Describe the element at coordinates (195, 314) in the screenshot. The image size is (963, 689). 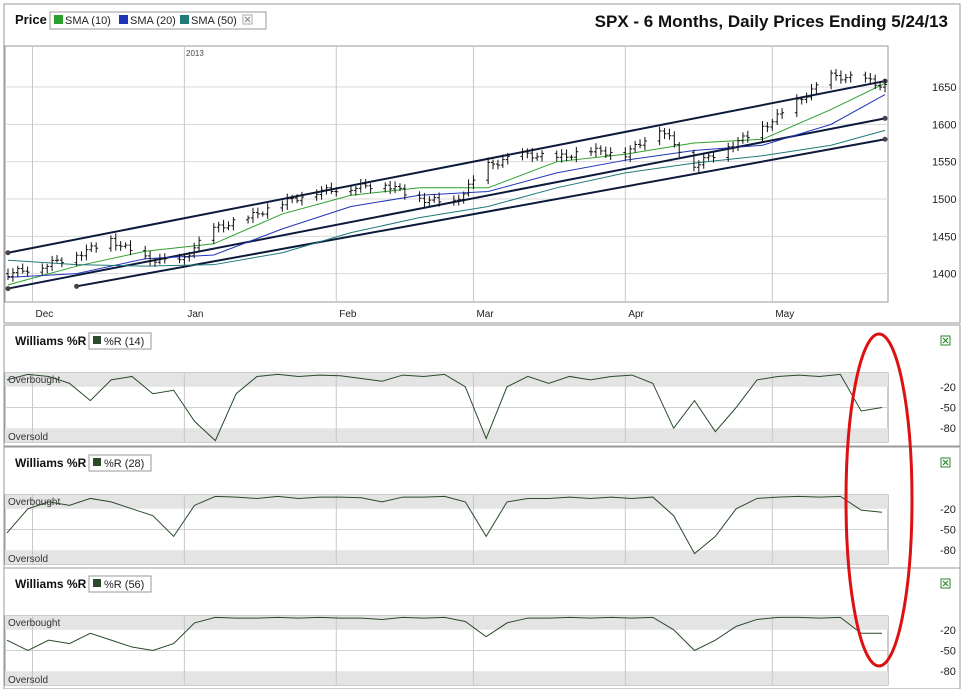
I see `price-x-tick-label: Jan` at that location.